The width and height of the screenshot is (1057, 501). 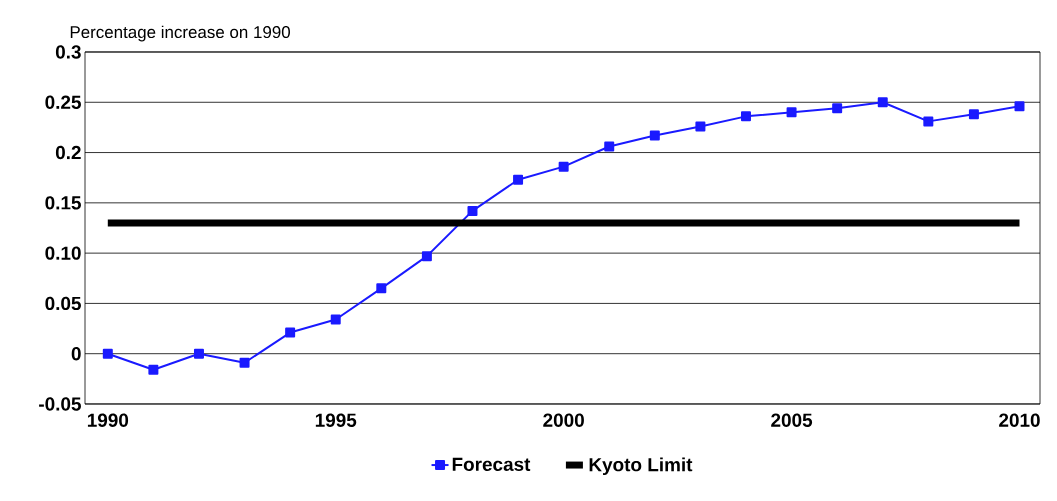 What do you see at coordinates (76, 354) in the screenshot?
I see `y-tick-label: 0` at bounding box center [76, 354].